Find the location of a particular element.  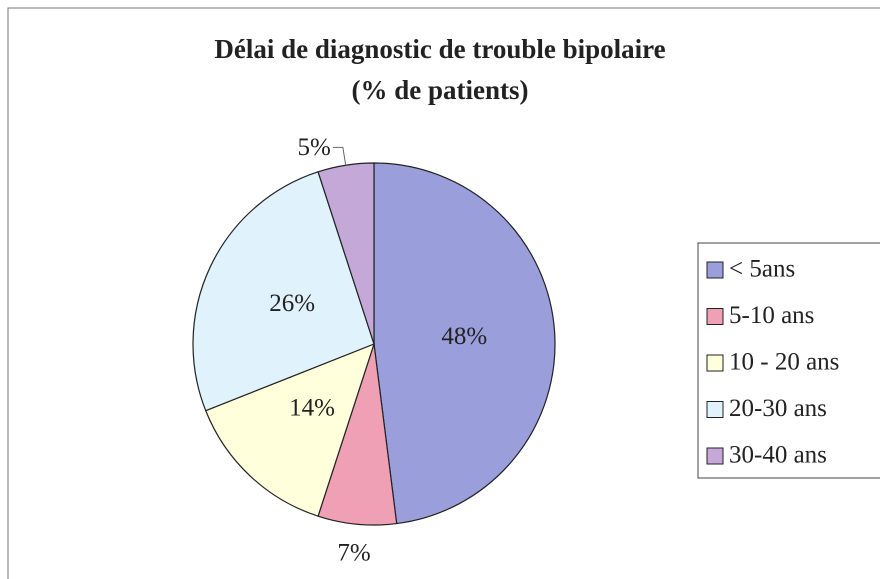

legend-label: 10 - 20 ans is located at coordinates (784, 362).